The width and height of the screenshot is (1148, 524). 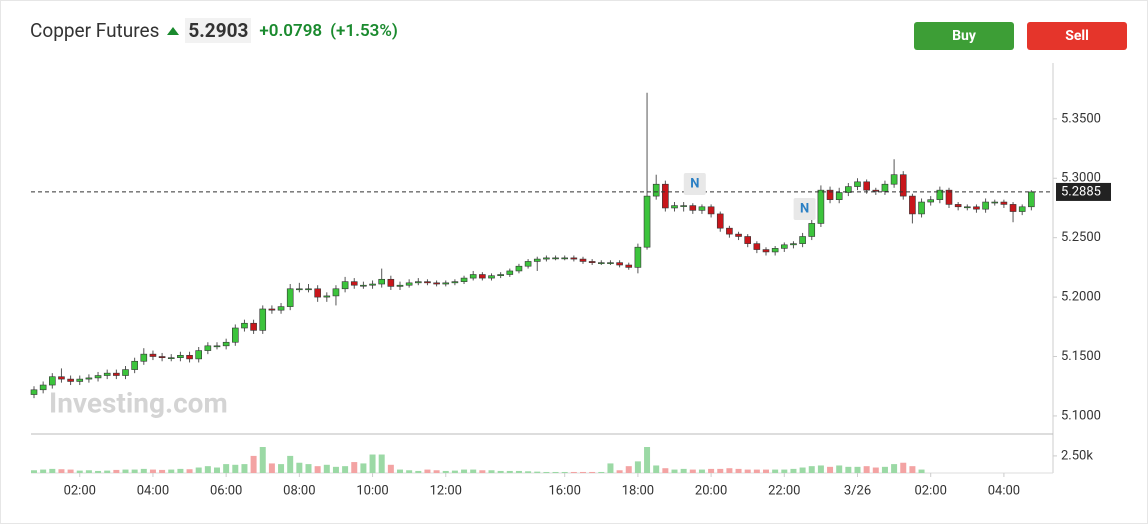 I want to click on x-tick-label: 04:00, so click(x=1004, y=490).